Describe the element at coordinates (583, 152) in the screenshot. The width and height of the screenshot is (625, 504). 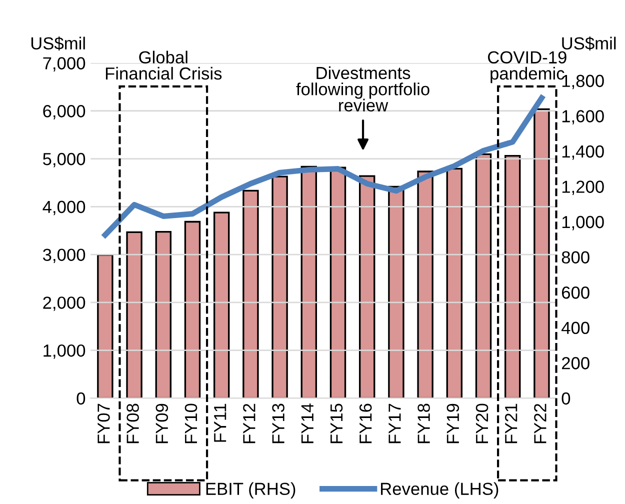
I see `y2-tick-label: 1,400` at that location.